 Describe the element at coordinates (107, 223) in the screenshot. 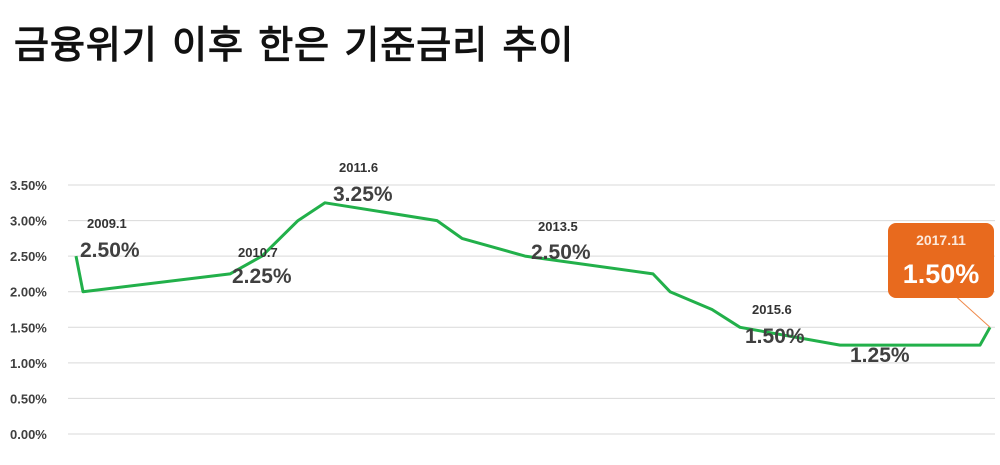

I see `data-label-date: 2009.1` at that location.